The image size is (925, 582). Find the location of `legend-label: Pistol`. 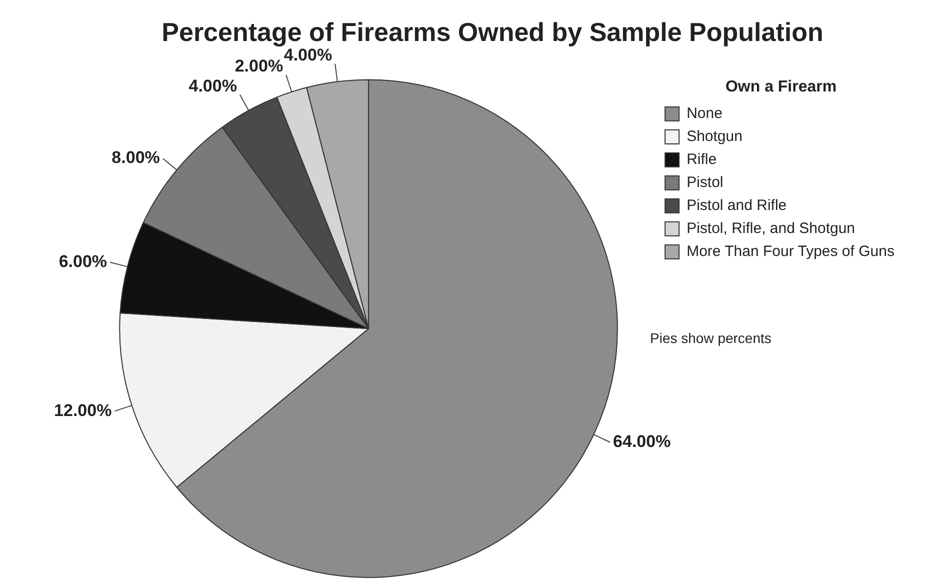

legend-label: Pistol is located at coordinates (705, 183).